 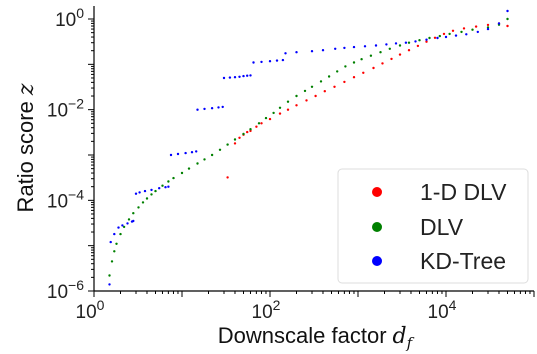 I want to click on x-axis-ticks: 100 102 104, so click(x=305, y=307).